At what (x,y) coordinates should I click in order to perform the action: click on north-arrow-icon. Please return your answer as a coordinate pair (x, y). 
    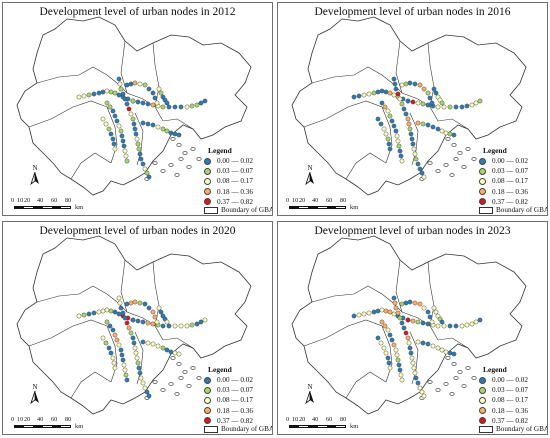
    Looking at the image, I should click on (34, 397).